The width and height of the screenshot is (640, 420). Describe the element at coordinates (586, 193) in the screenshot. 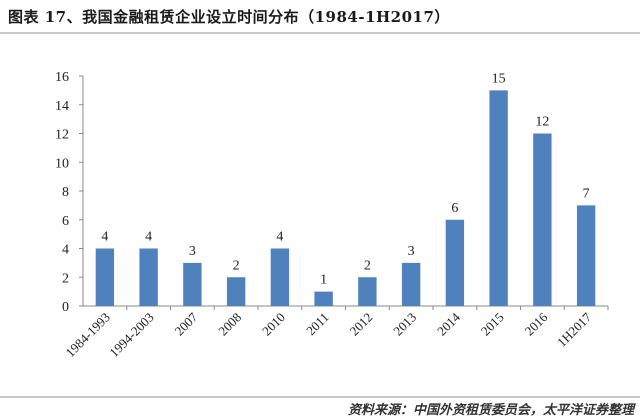

I see `data-label: 7` at that location.